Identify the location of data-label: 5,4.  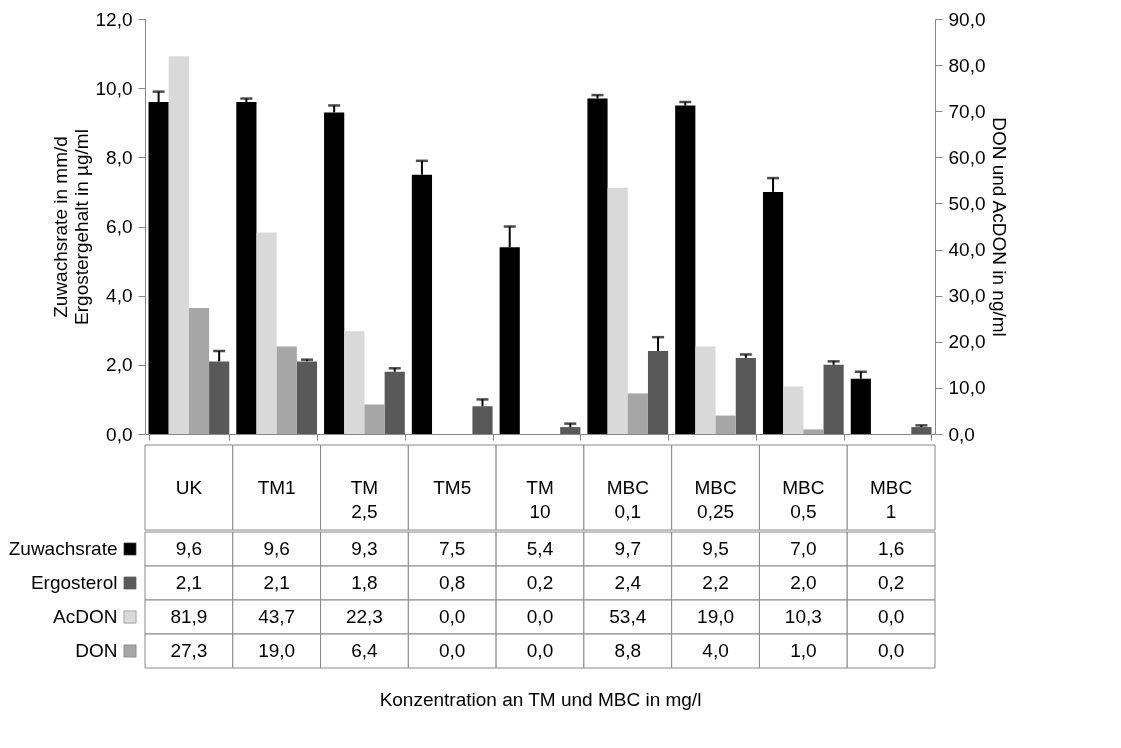
(540, 548).